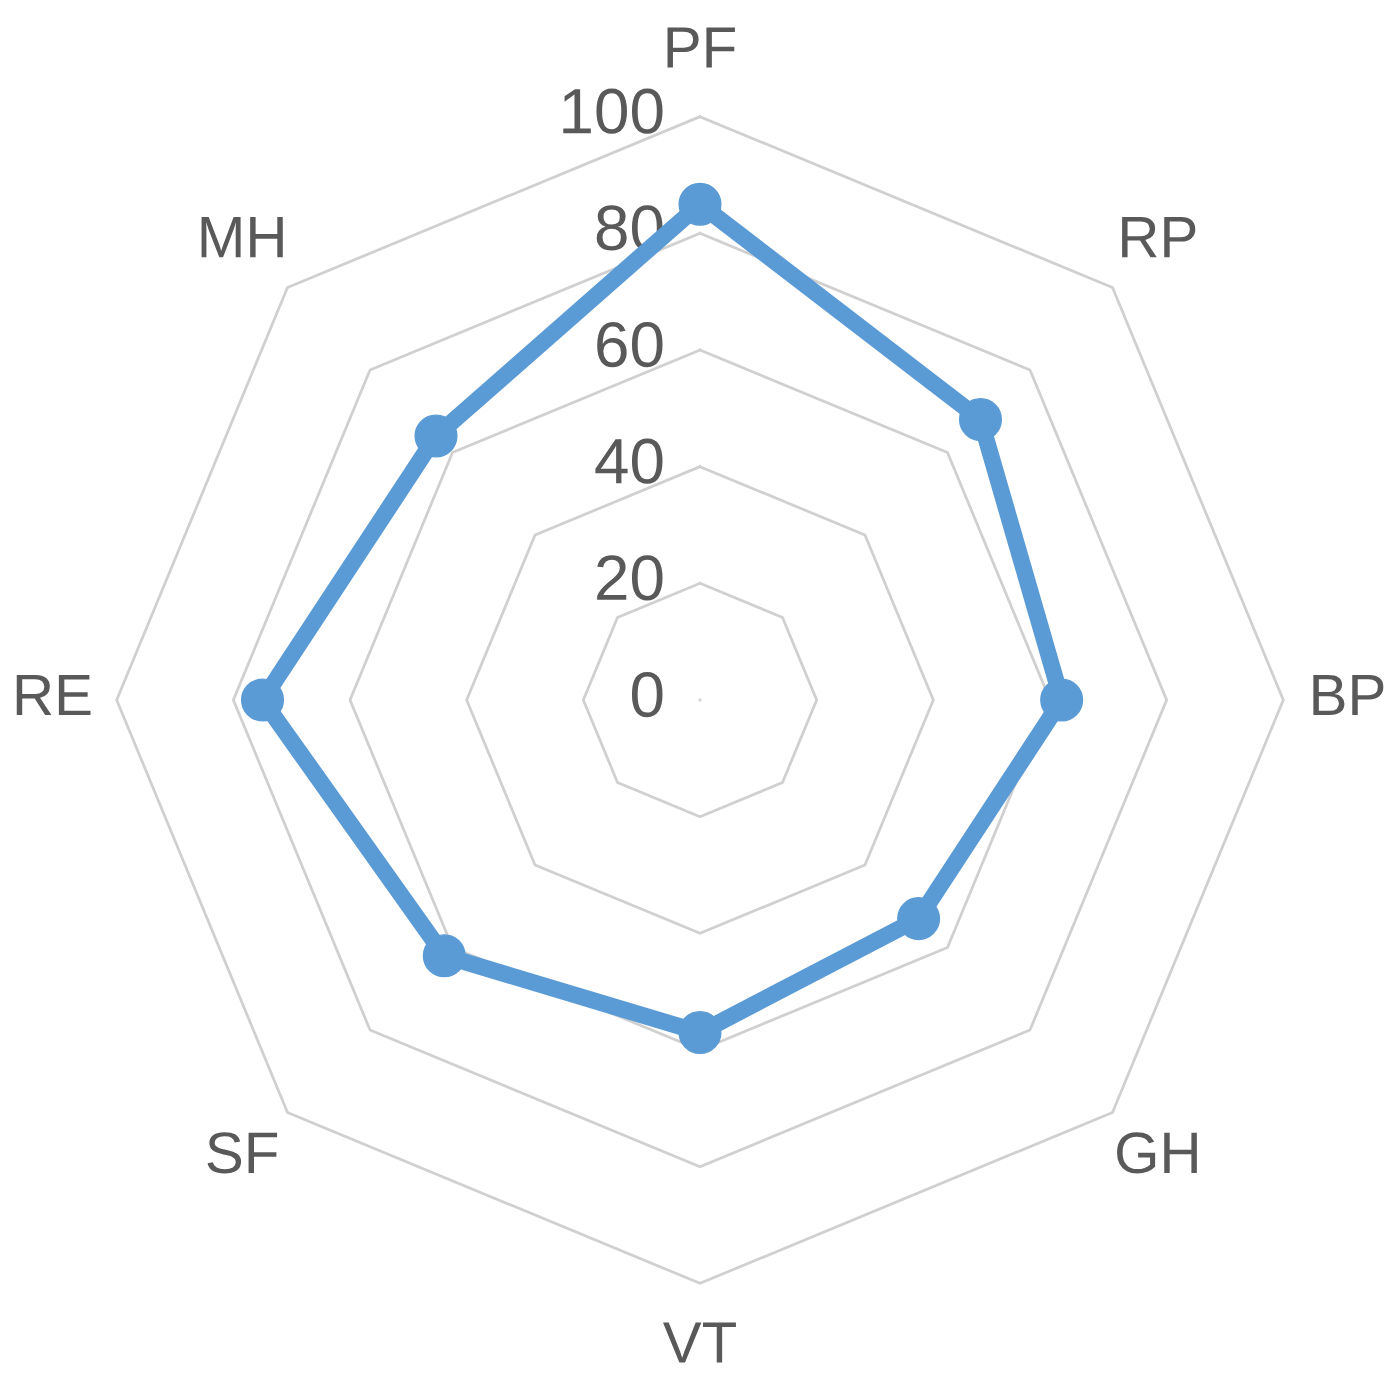 This screenshot has height=1400, width=1400. I want to click on spoke-label: VT, so click(699, 1342).